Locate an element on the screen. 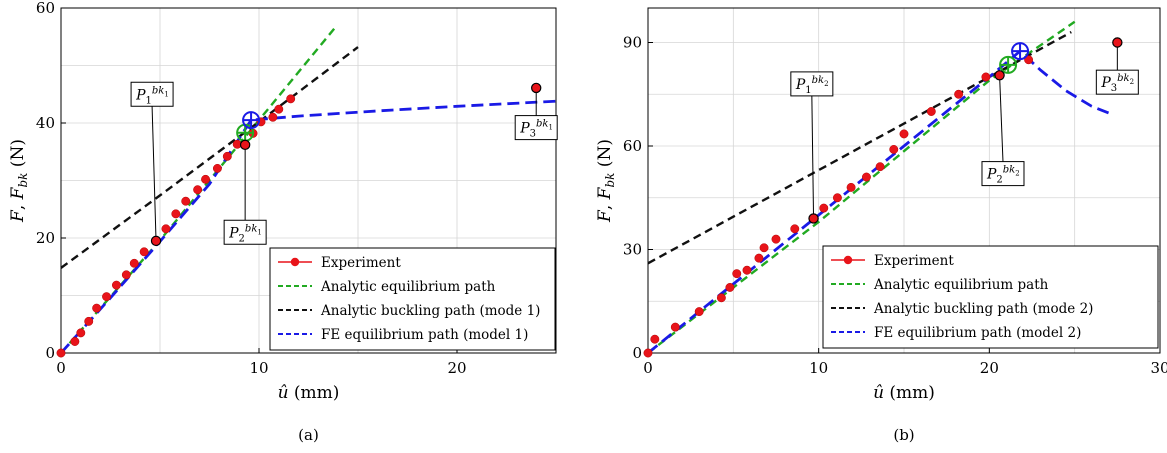  panel-label: (a) is located at coordinates (308, 435).